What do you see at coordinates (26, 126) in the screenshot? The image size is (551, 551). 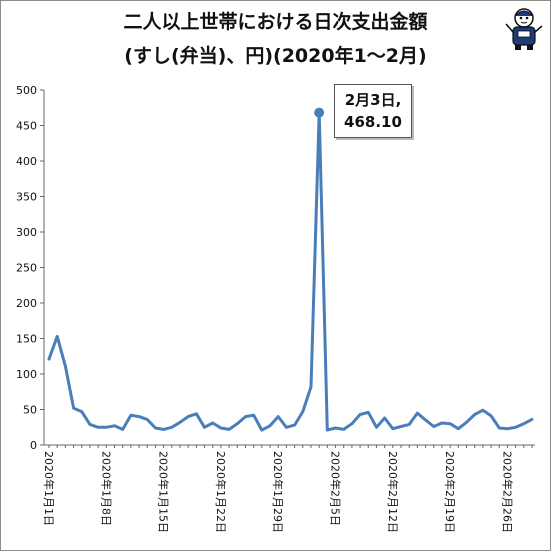 I see `y-tick-label: 450` at bounding box center [26, 126].